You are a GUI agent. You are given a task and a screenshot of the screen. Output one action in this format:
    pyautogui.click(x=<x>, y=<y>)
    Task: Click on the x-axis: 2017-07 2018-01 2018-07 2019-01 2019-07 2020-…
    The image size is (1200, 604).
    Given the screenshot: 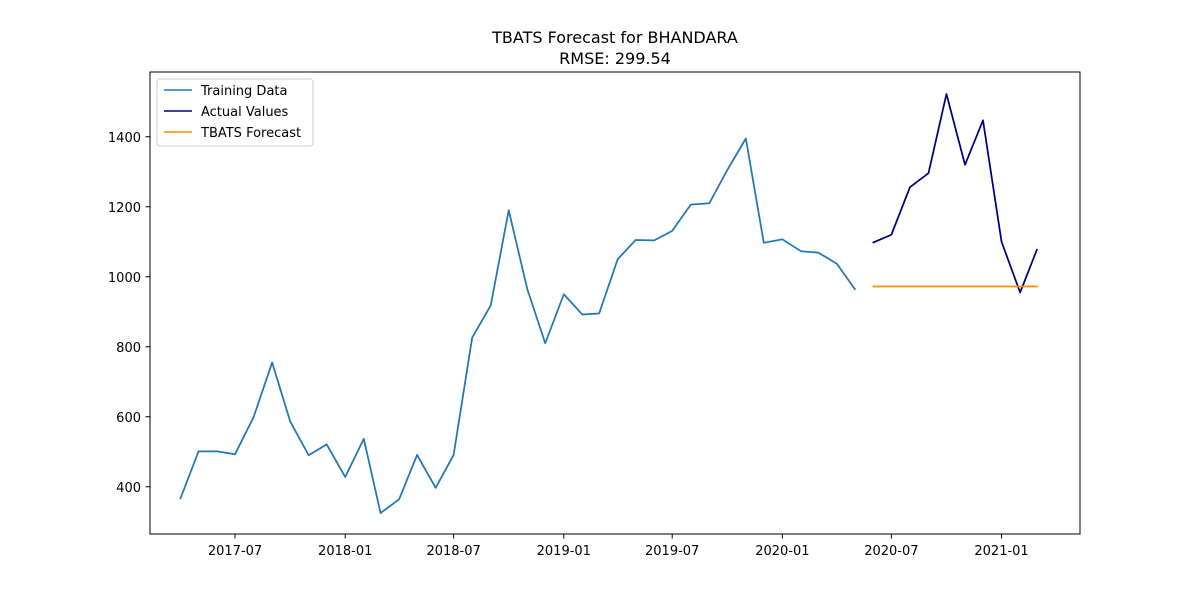 What is the action you would take?
    pyautogui.click(x=618, y=546)
    